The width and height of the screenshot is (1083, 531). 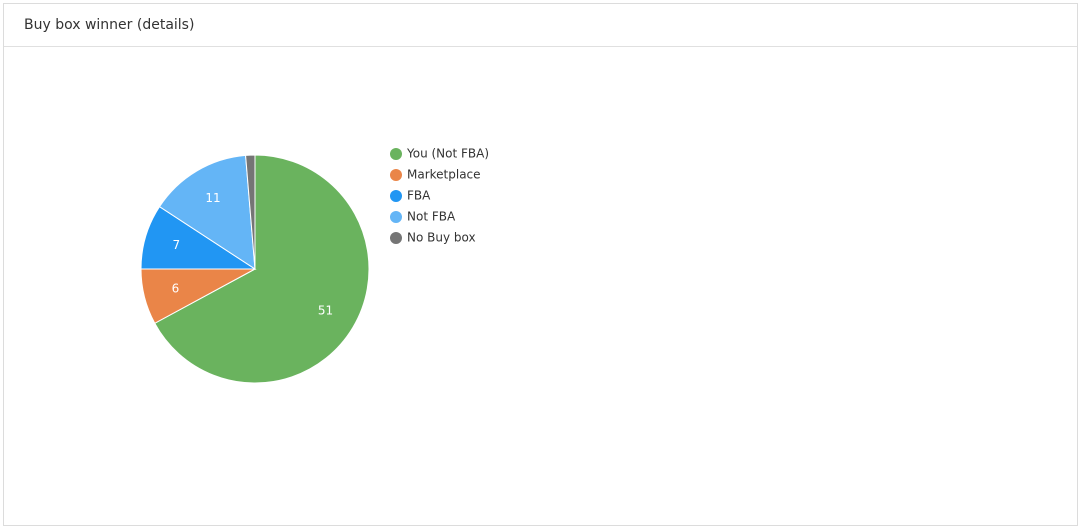 What do you see at coordinates (540, 25) in the screenshot?
I see `card-title: Buy box winner (details)` at bounding box center [540, 25].